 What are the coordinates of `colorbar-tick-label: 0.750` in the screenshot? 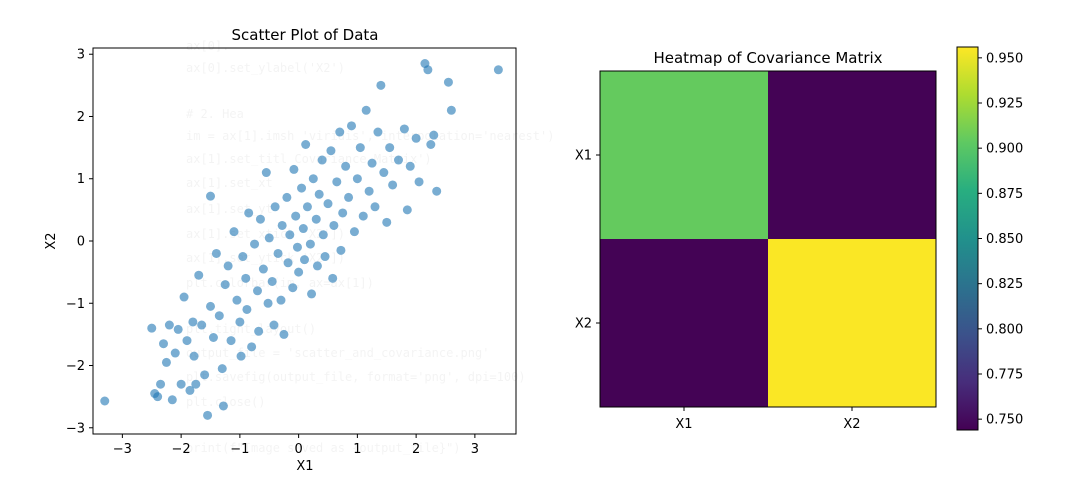 It's located at (1004, 420).